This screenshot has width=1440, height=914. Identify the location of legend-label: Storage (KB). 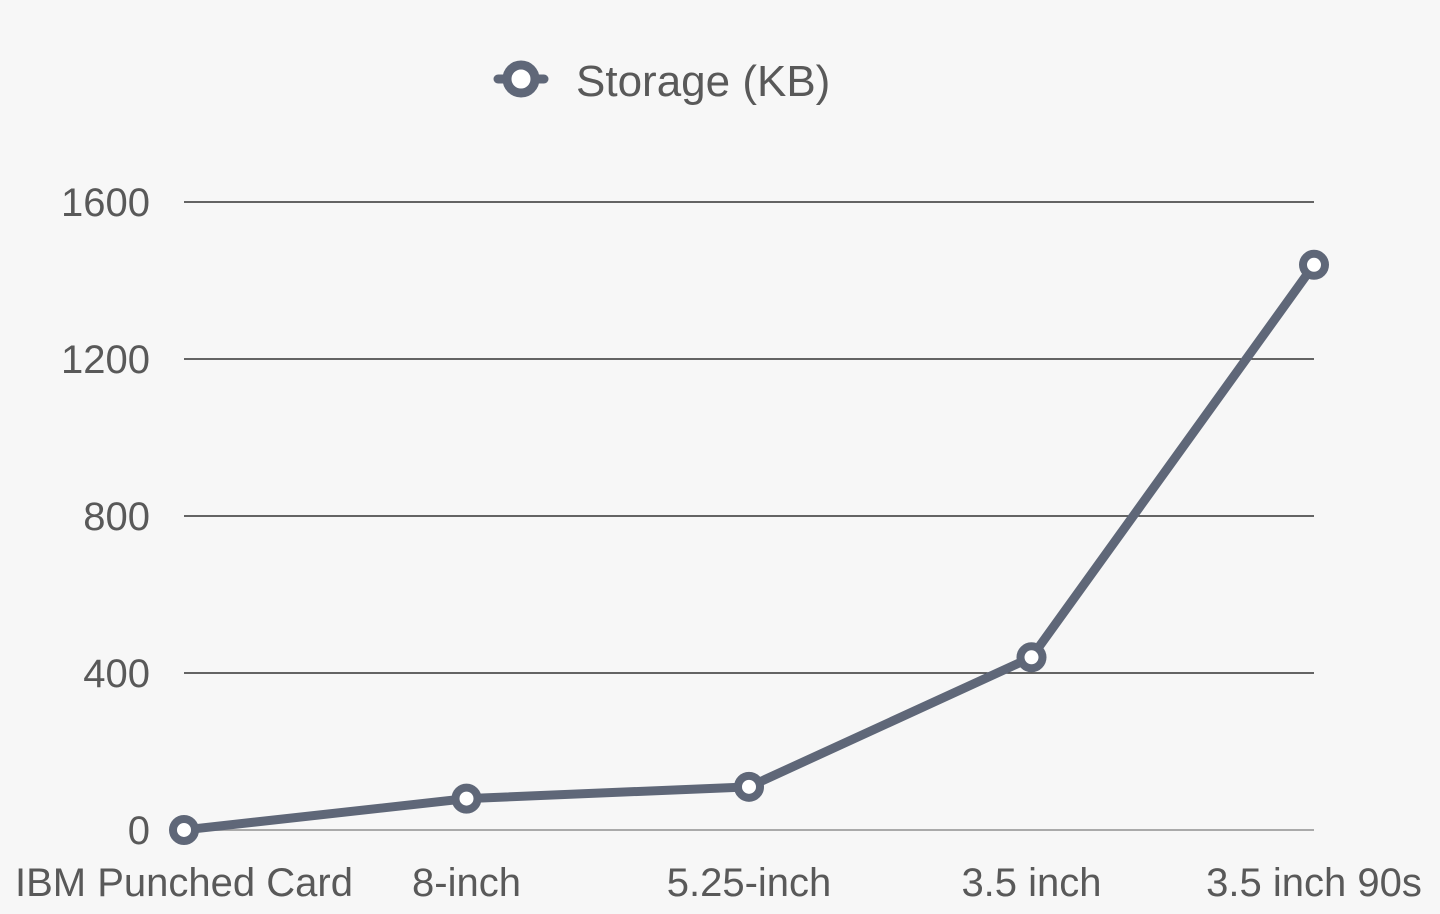
(703, 81).